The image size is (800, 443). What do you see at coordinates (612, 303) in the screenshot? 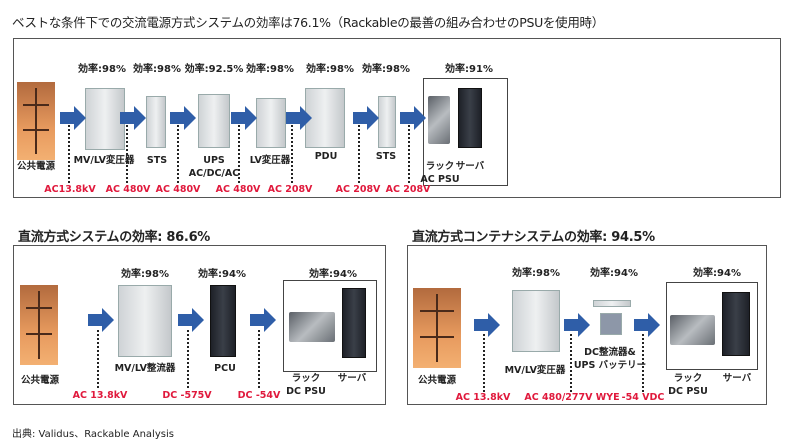
I see `dc-rectifier-image` at bounding box center [612, 303].